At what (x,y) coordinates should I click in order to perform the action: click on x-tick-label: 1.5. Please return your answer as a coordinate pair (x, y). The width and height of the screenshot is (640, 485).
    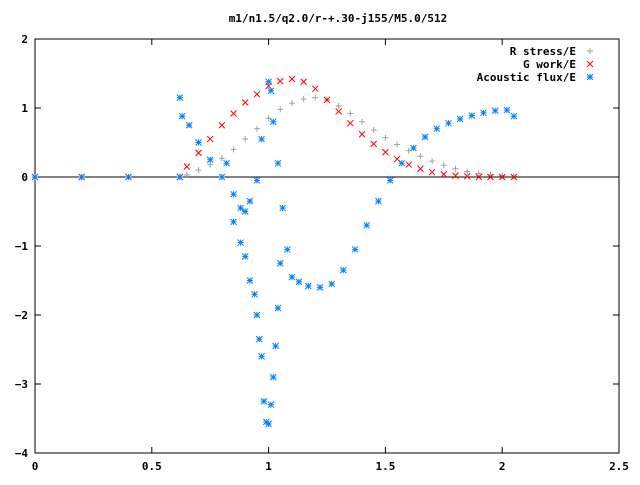
    Looking at the image, I should click on (385, 466).